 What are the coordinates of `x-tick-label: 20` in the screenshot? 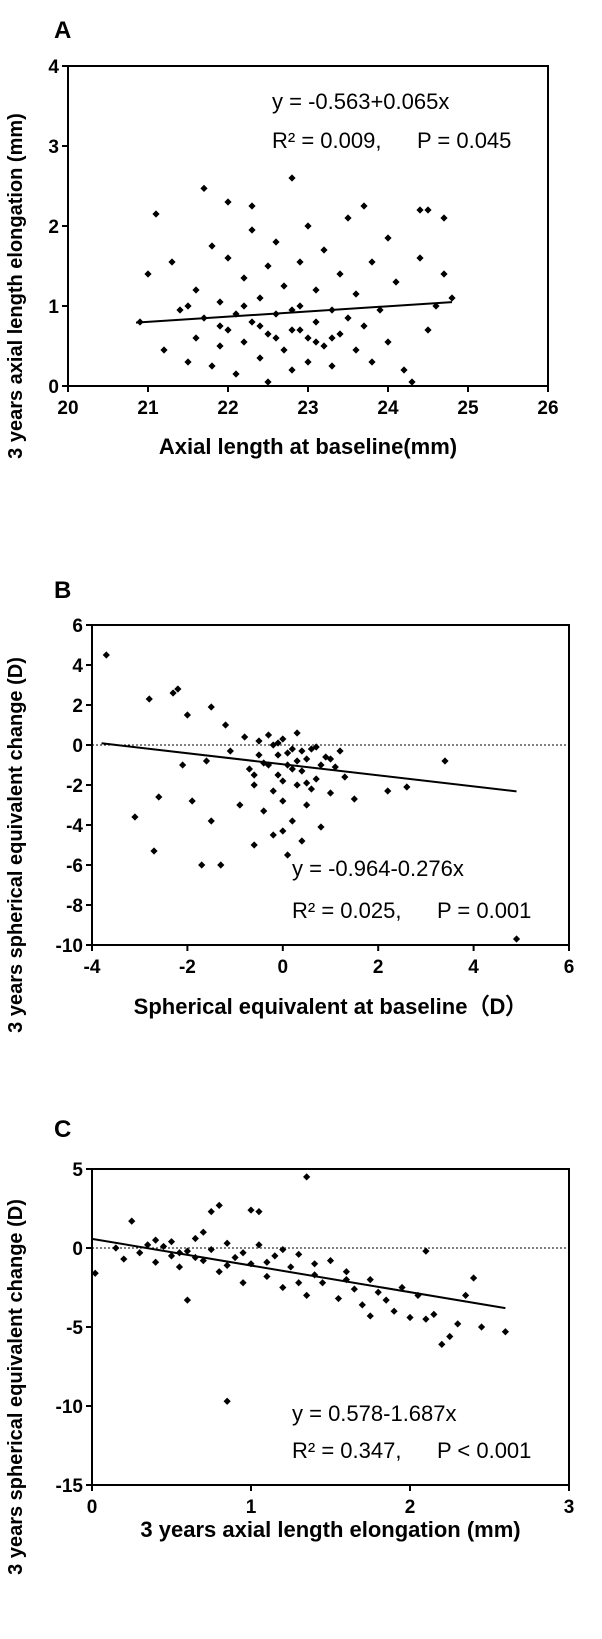 It's located at (67, 408).